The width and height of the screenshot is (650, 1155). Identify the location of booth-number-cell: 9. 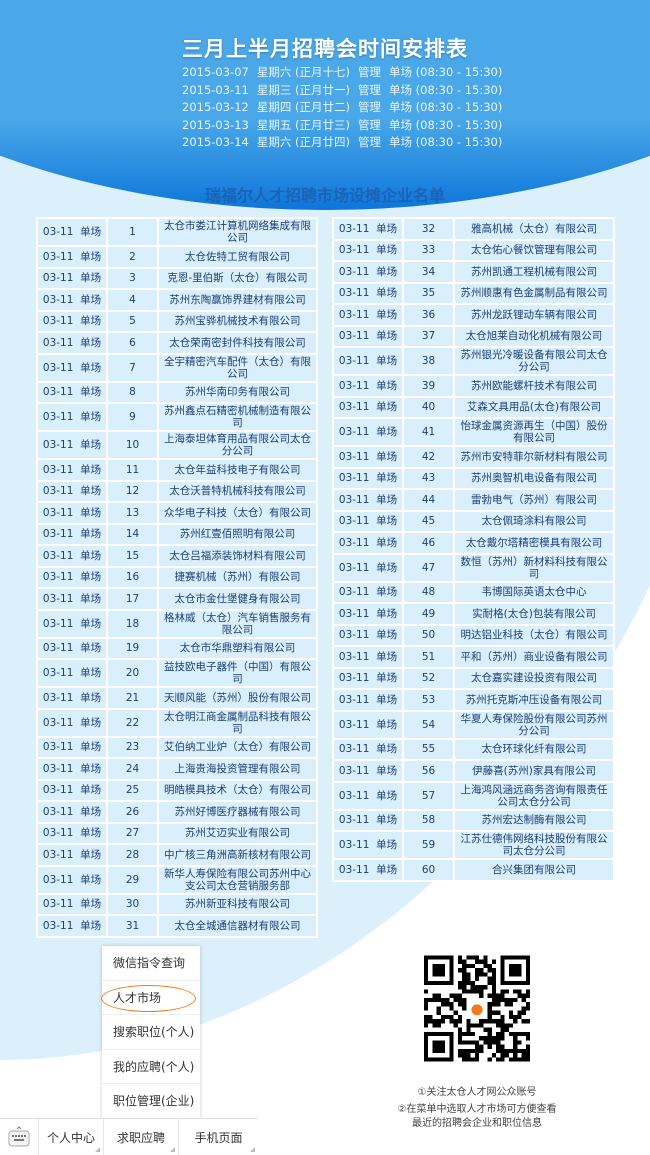
(132, 417).